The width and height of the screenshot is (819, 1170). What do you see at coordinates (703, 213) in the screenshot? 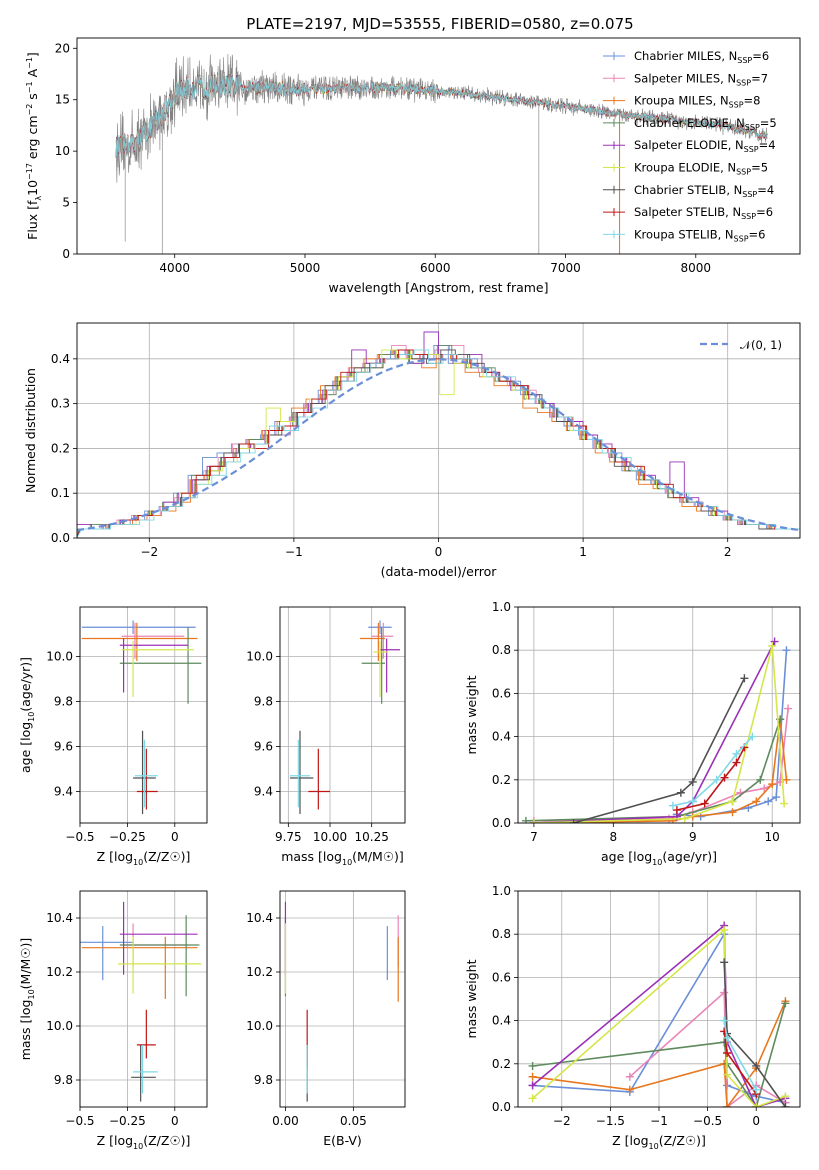
I see `legend-label: Salpeter STELIB, NSSP=6` at bounding box center [703, 213].